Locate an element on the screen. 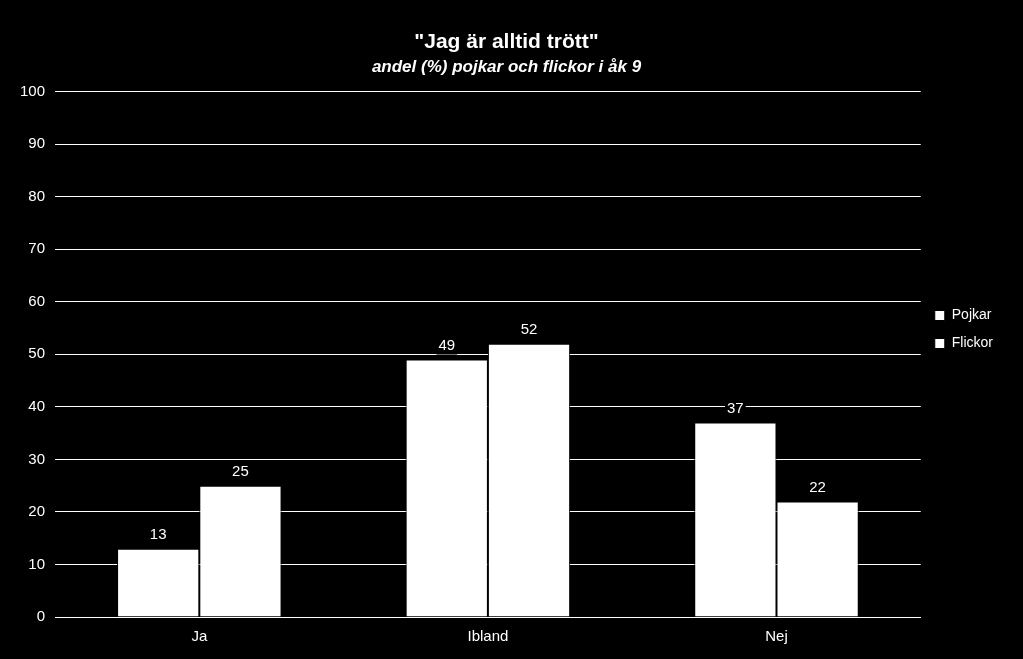  data-label: 22 is located at coordinates (817, 487).